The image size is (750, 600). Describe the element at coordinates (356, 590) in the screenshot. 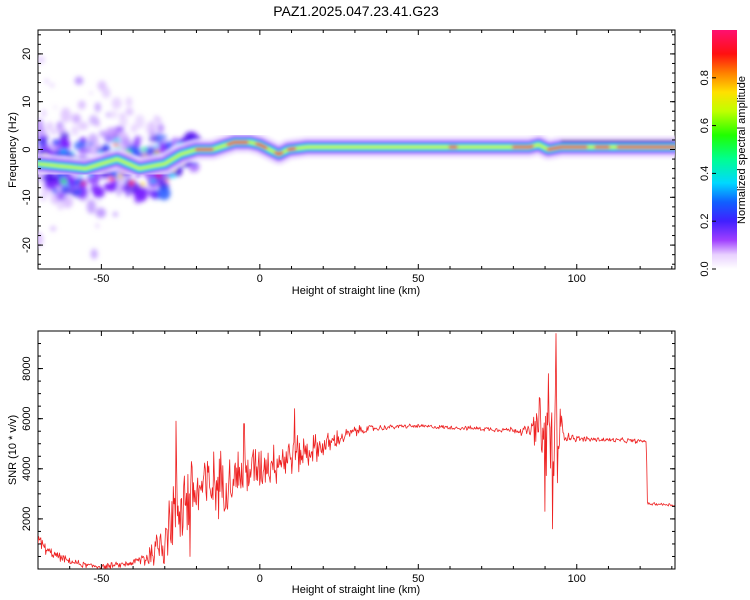

I see `snr-xlabel: Height of straight line (km)` at that location.